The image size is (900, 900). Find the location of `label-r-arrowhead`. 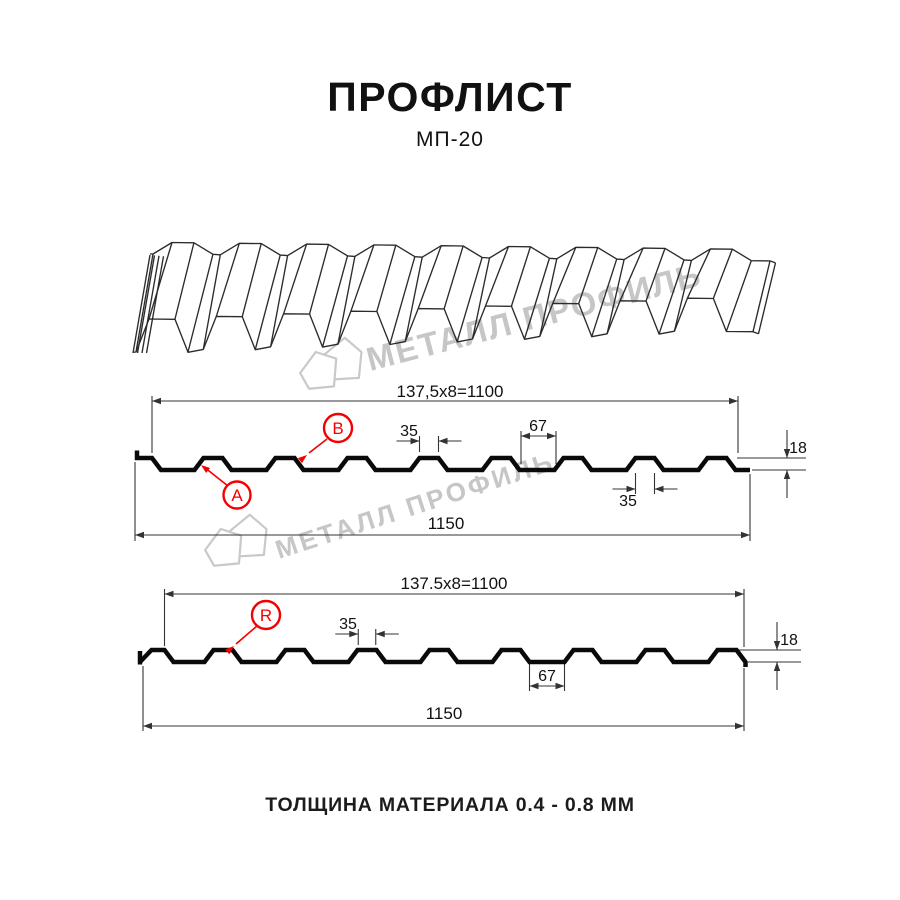

label-r-arrowhead is located at coordinates (229, 650).